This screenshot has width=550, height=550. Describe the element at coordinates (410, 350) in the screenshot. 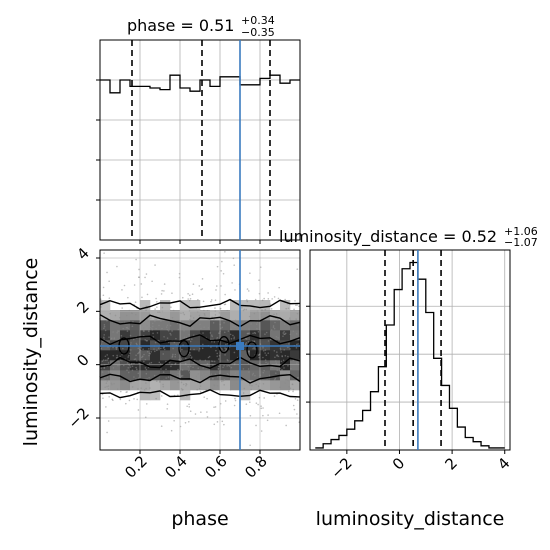

I see `ld-panel-frame` at that location.